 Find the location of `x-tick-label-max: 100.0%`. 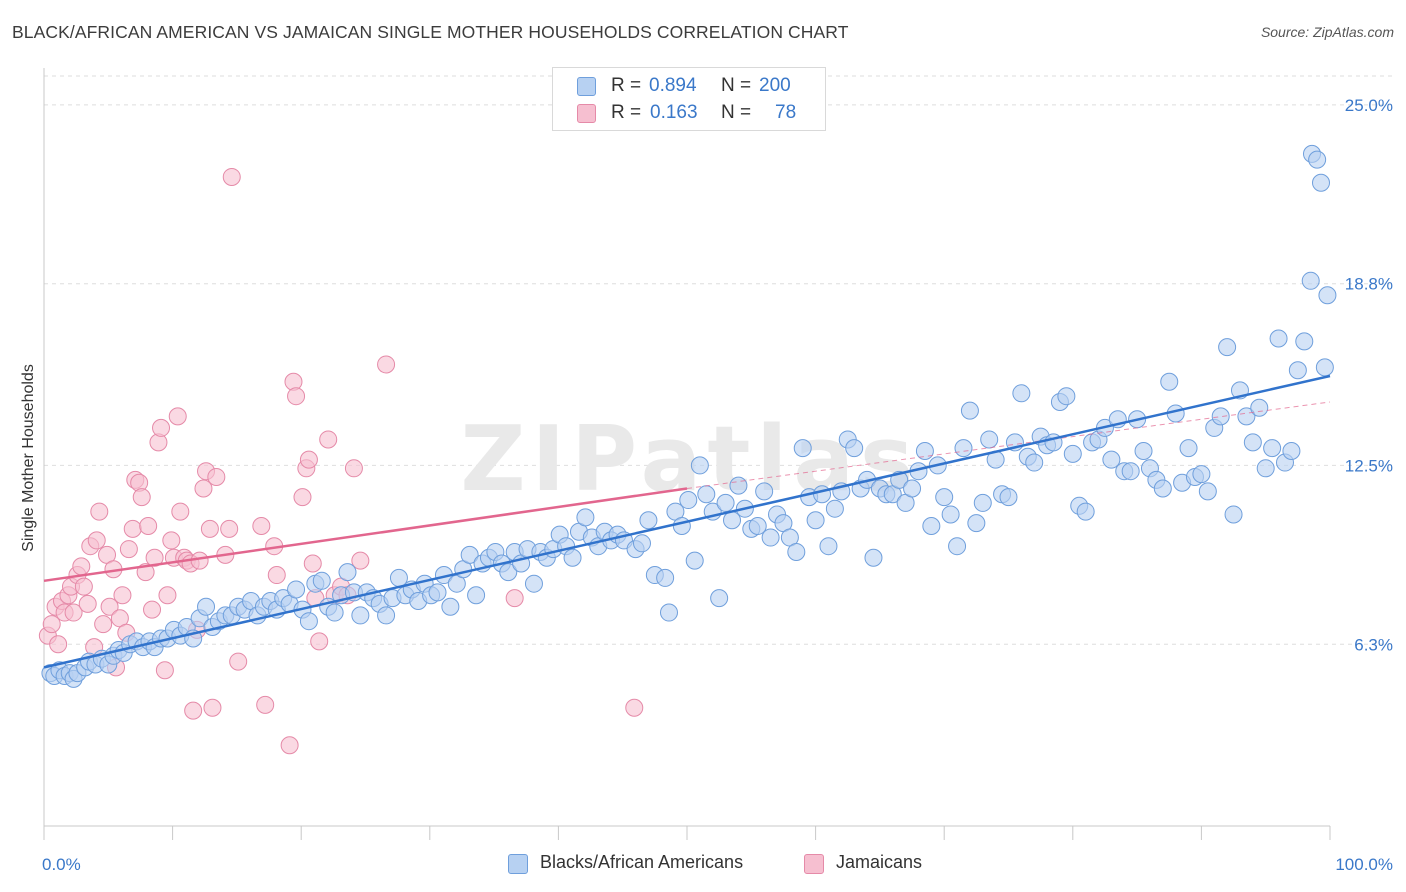

x-tick-label-max: 100.0% is located at coordinates (1364, 864).